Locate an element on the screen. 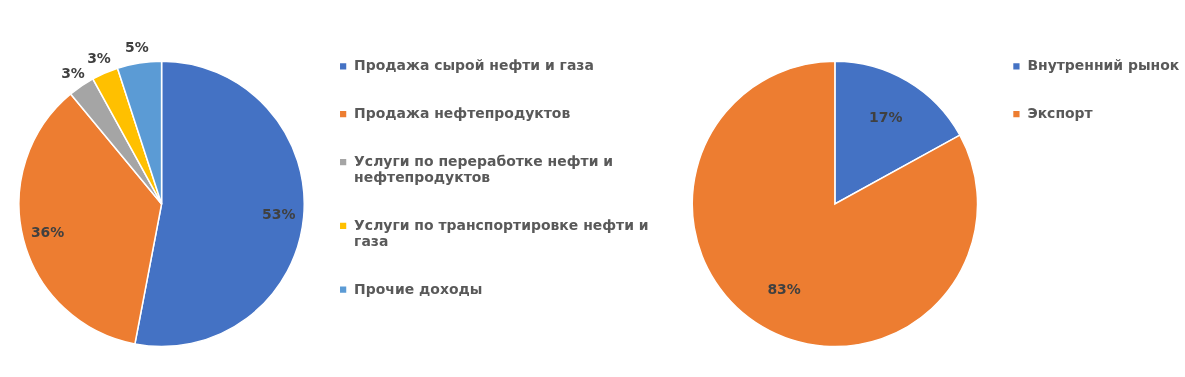  legend-label: Продажа сырой нефти и газа is located at coordinates (474, 65).